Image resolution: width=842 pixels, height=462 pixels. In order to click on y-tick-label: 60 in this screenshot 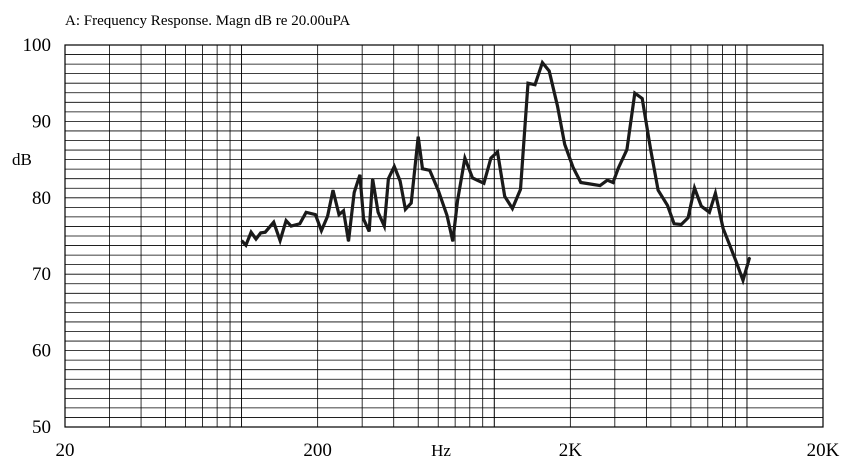, I will do `click(41, 351)`.